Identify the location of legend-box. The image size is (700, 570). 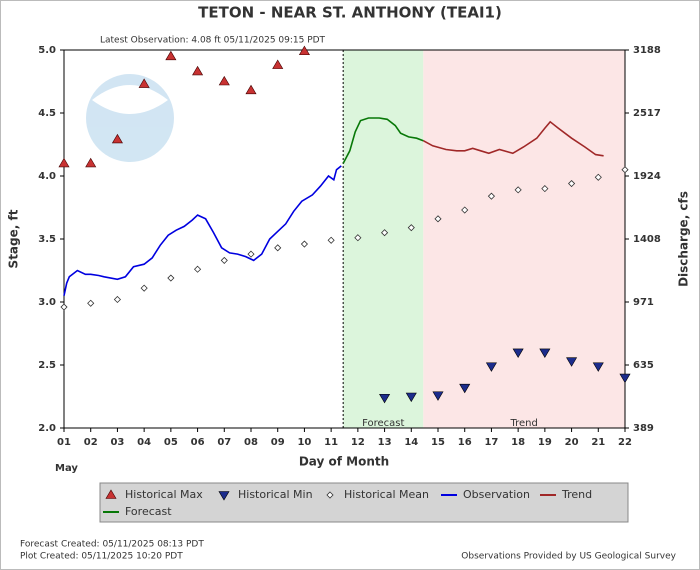
(364, 502).